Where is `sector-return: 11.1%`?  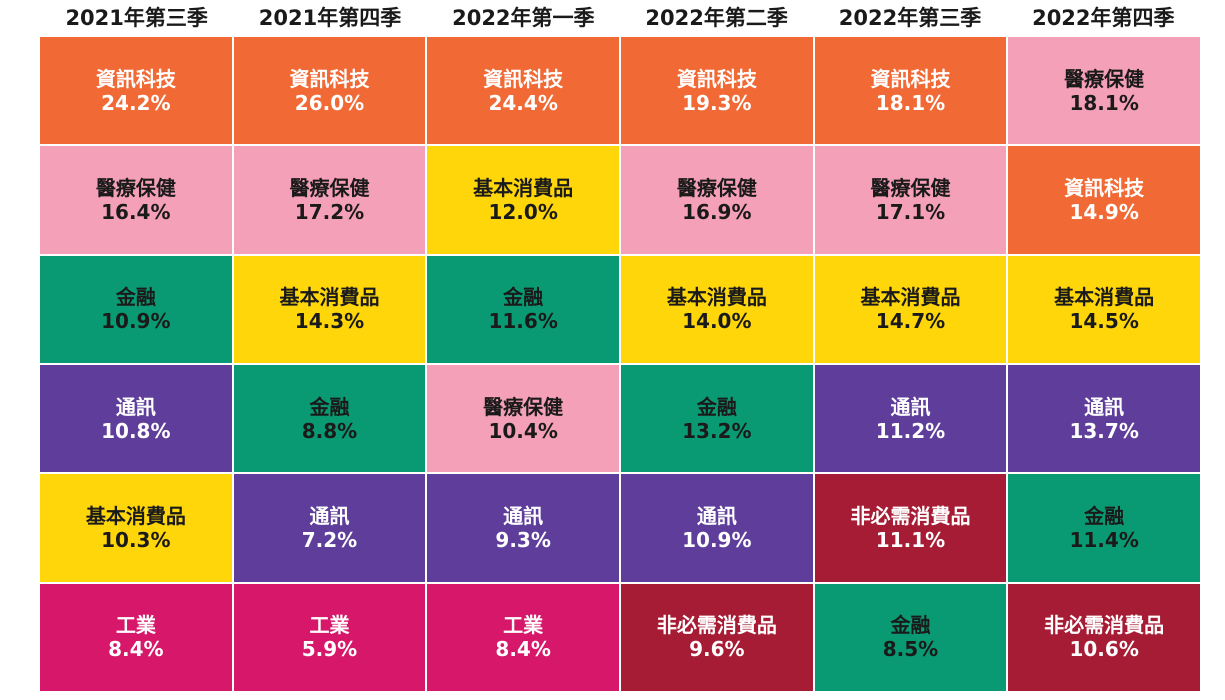
sector-return: 11.1% is located at coordinates (910, 539).